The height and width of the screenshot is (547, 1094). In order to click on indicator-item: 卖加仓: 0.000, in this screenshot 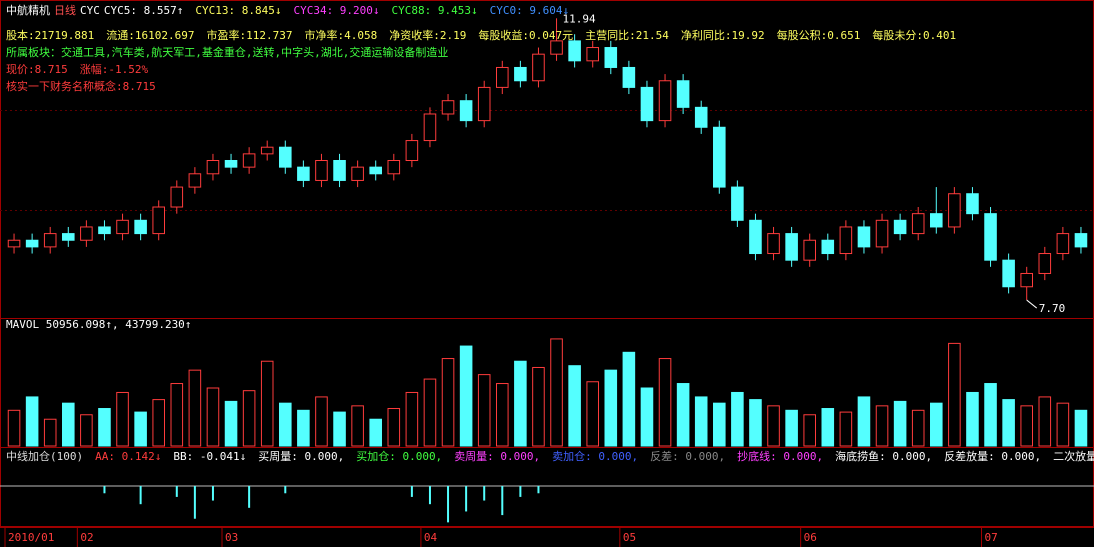, I will do `click(595, 456)`.